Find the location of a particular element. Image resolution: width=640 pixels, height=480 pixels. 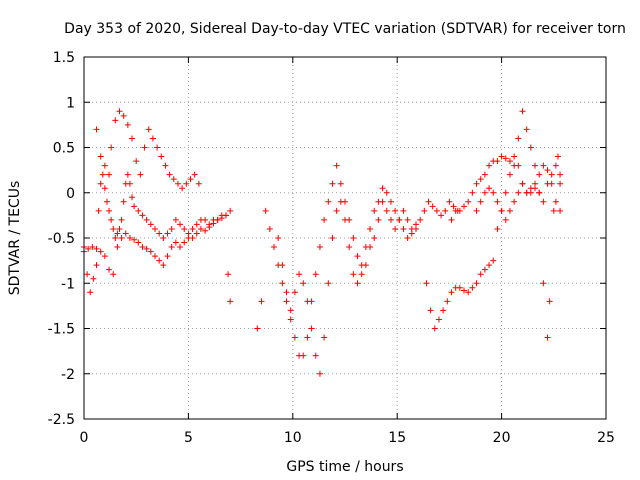

x-tick-label: 5 is located at coordinates (188, 438).